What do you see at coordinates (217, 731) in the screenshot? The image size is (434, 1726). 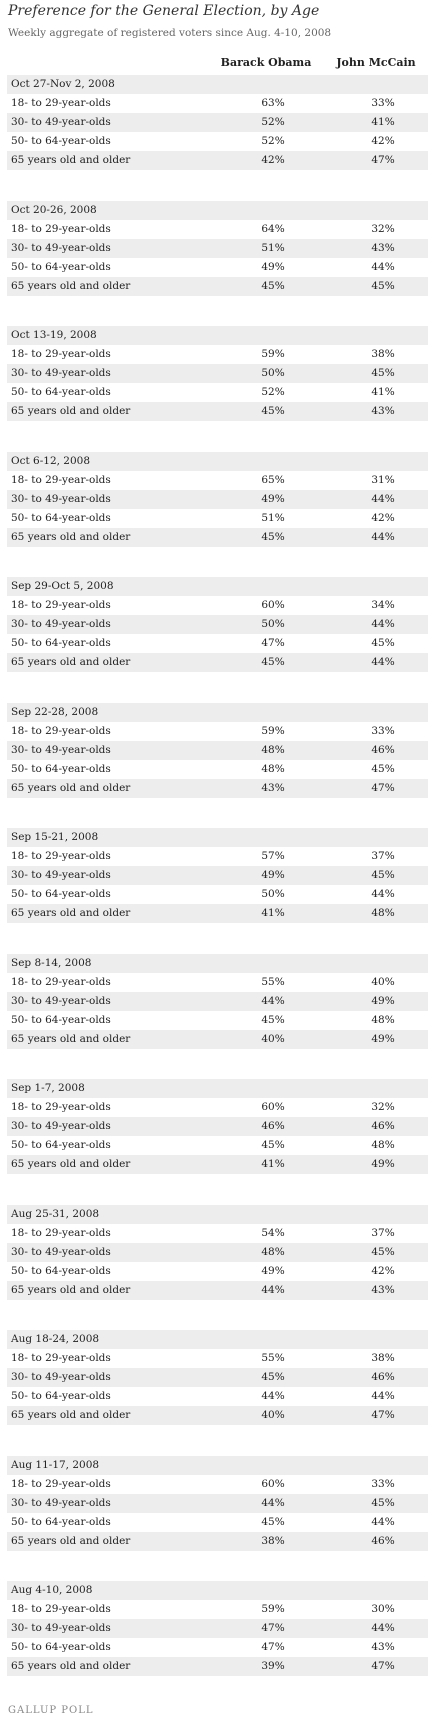 I see `table-row: 18- to 29-year-olds 59% 33%` at bounding box center [217, 731].